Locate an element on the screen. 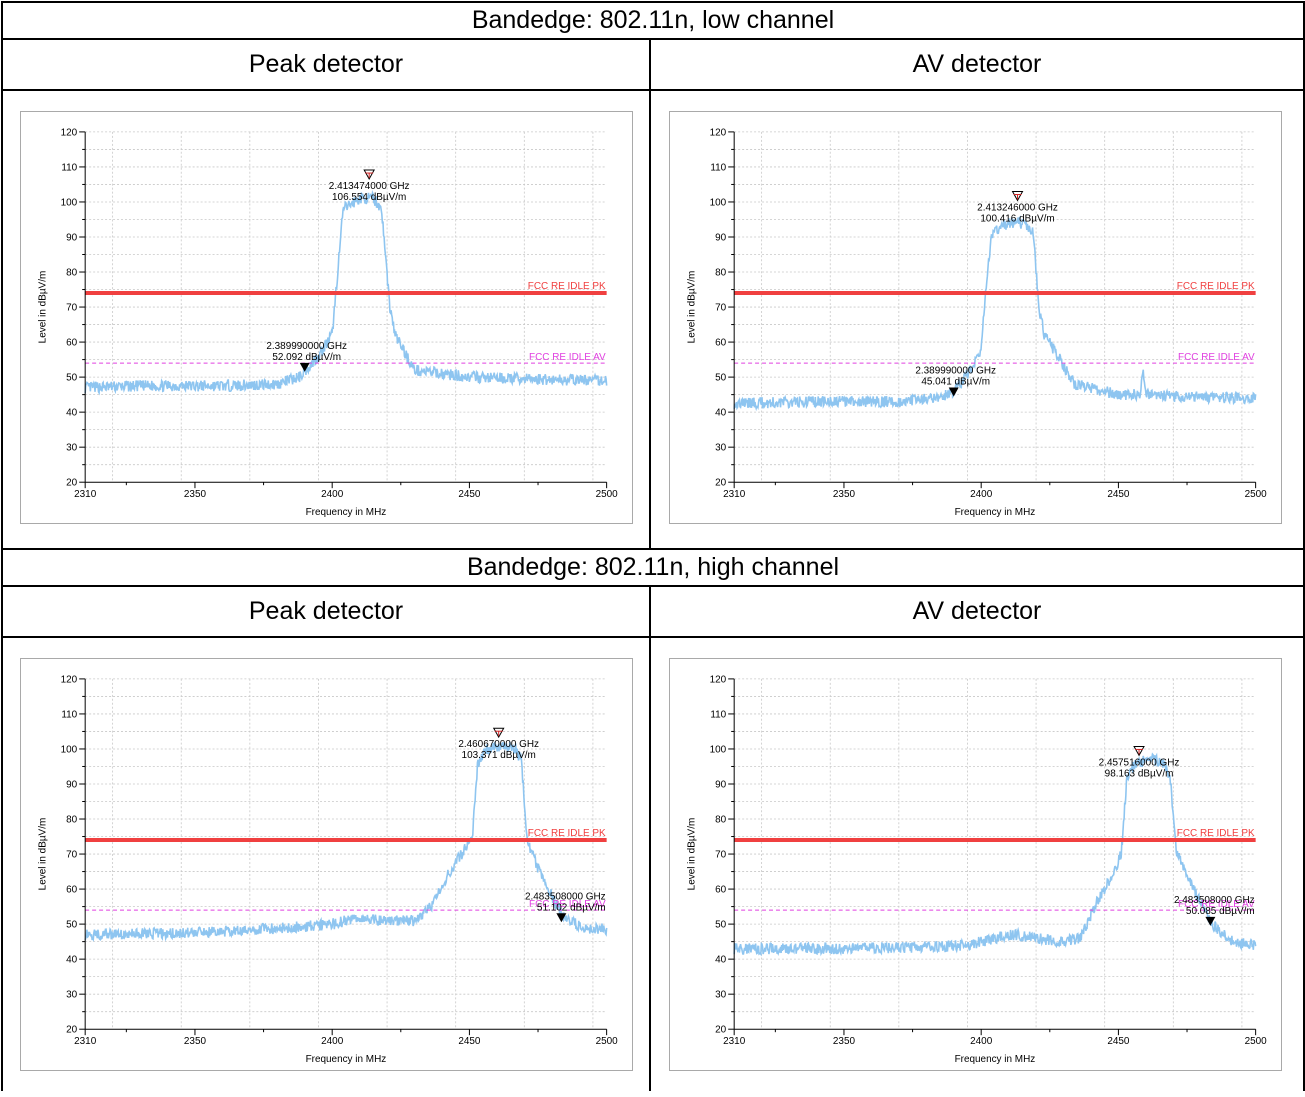 The image size is (1305, 1097). edge-marker-level: 51.102 dBµV/m is located at coordinates (571, 907).